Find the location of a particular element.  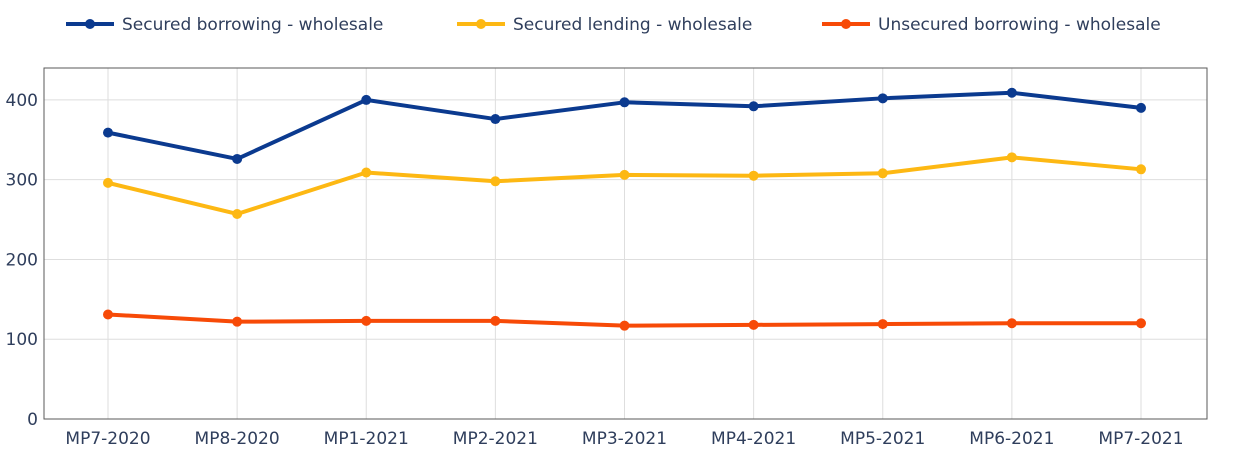

legend-item: Secured lending - wholesale is located at coordinates (604, 25).